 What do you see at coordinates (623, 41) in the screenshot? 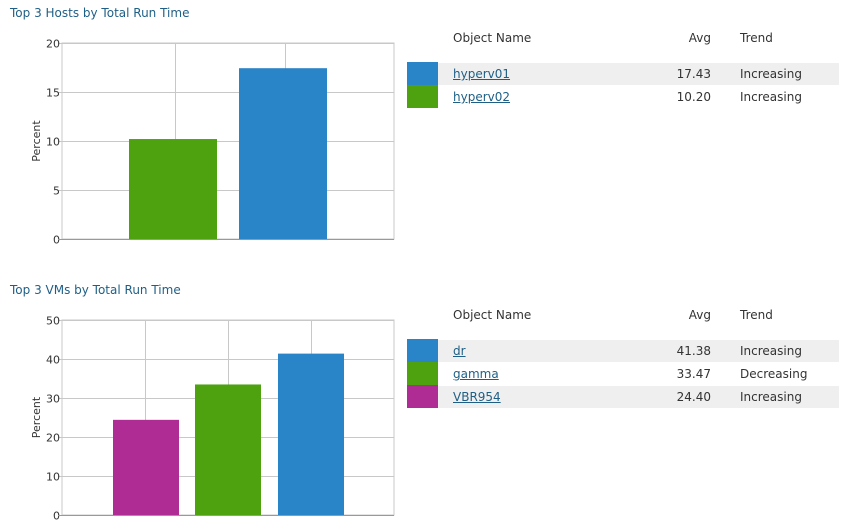
I see `hosts-table-header: Object Name Avg Trend` at bounding box center [623, 41].